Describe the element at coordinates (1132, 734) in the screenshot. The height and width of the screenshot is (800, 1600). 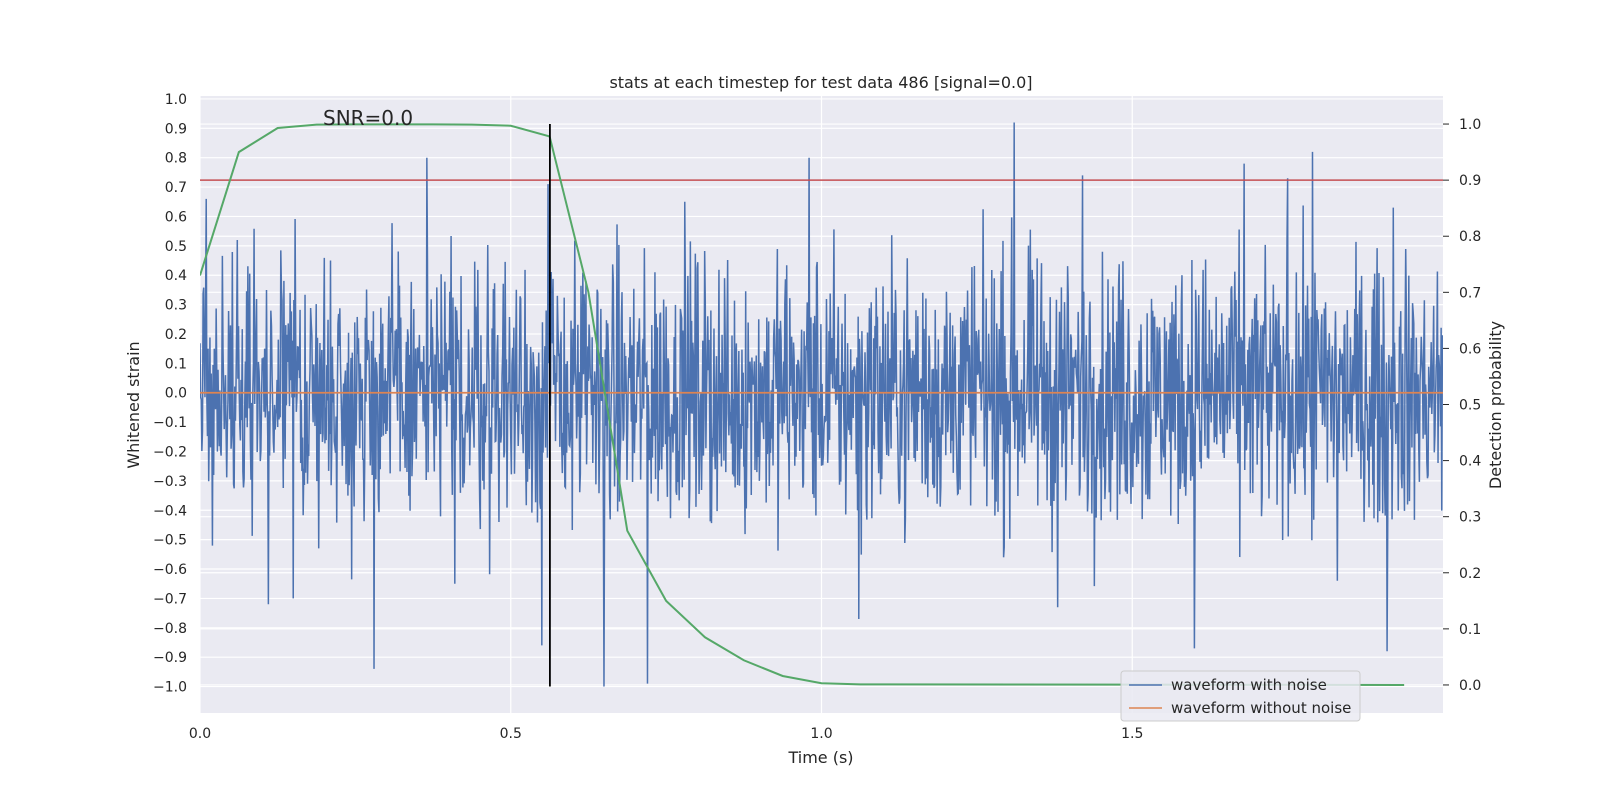
I see `x-tick-label: 1.5` at that location.